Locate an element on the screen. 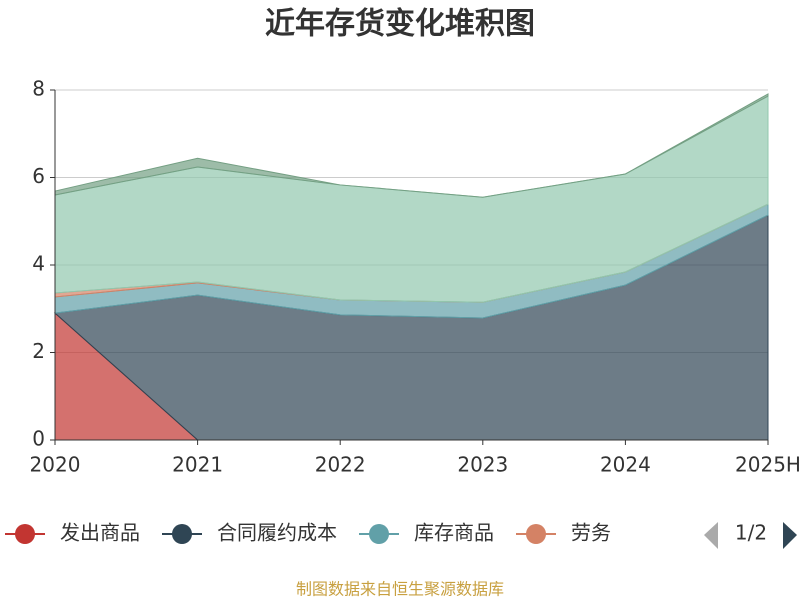 This screenshot has height=600, width=800. legend-page: 1/2 is located at coordinates (751, 533).